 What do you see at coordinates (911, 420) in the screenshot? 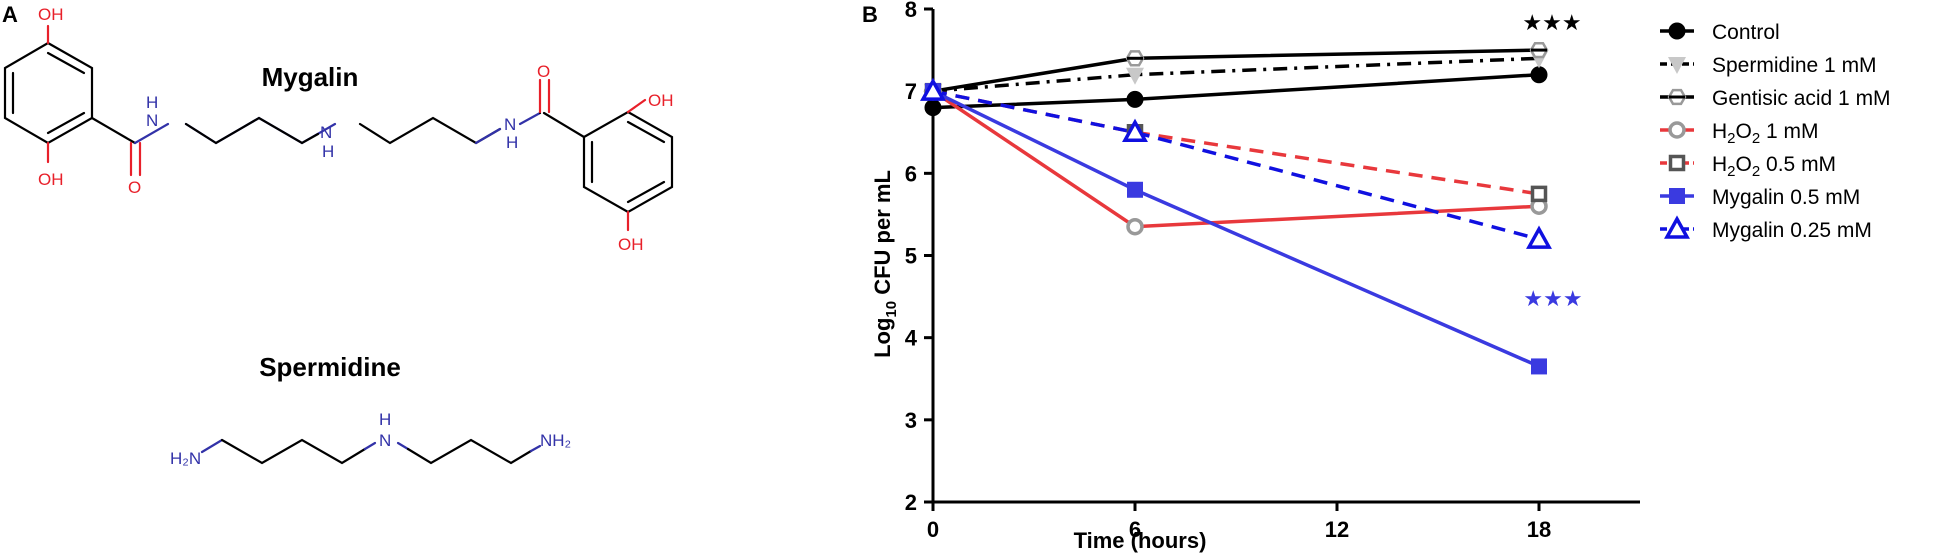
I see `y-tick-label: 3` at bounding box center [911, 420].